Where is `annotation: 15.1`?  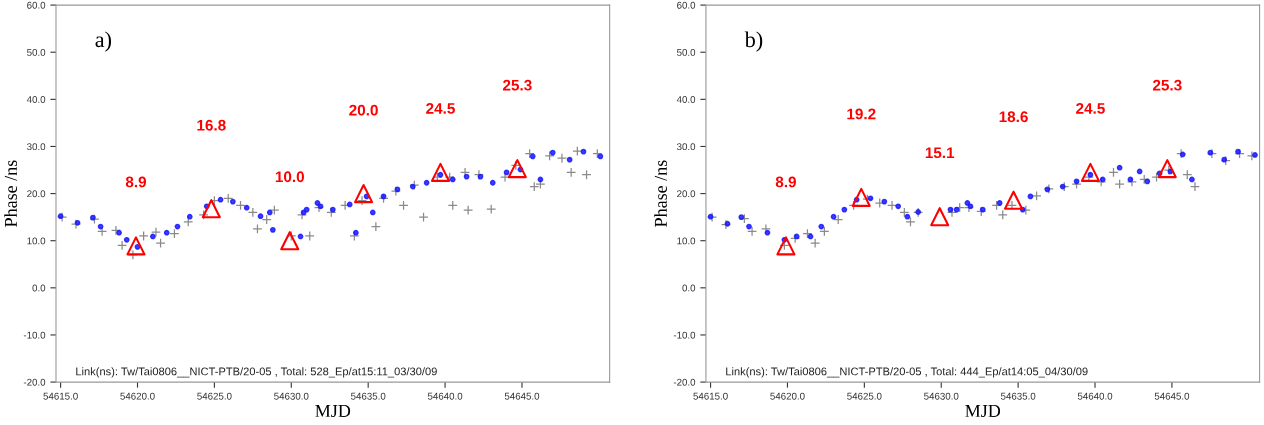 annotation: 15.1 is located at coordinates (940, 153).